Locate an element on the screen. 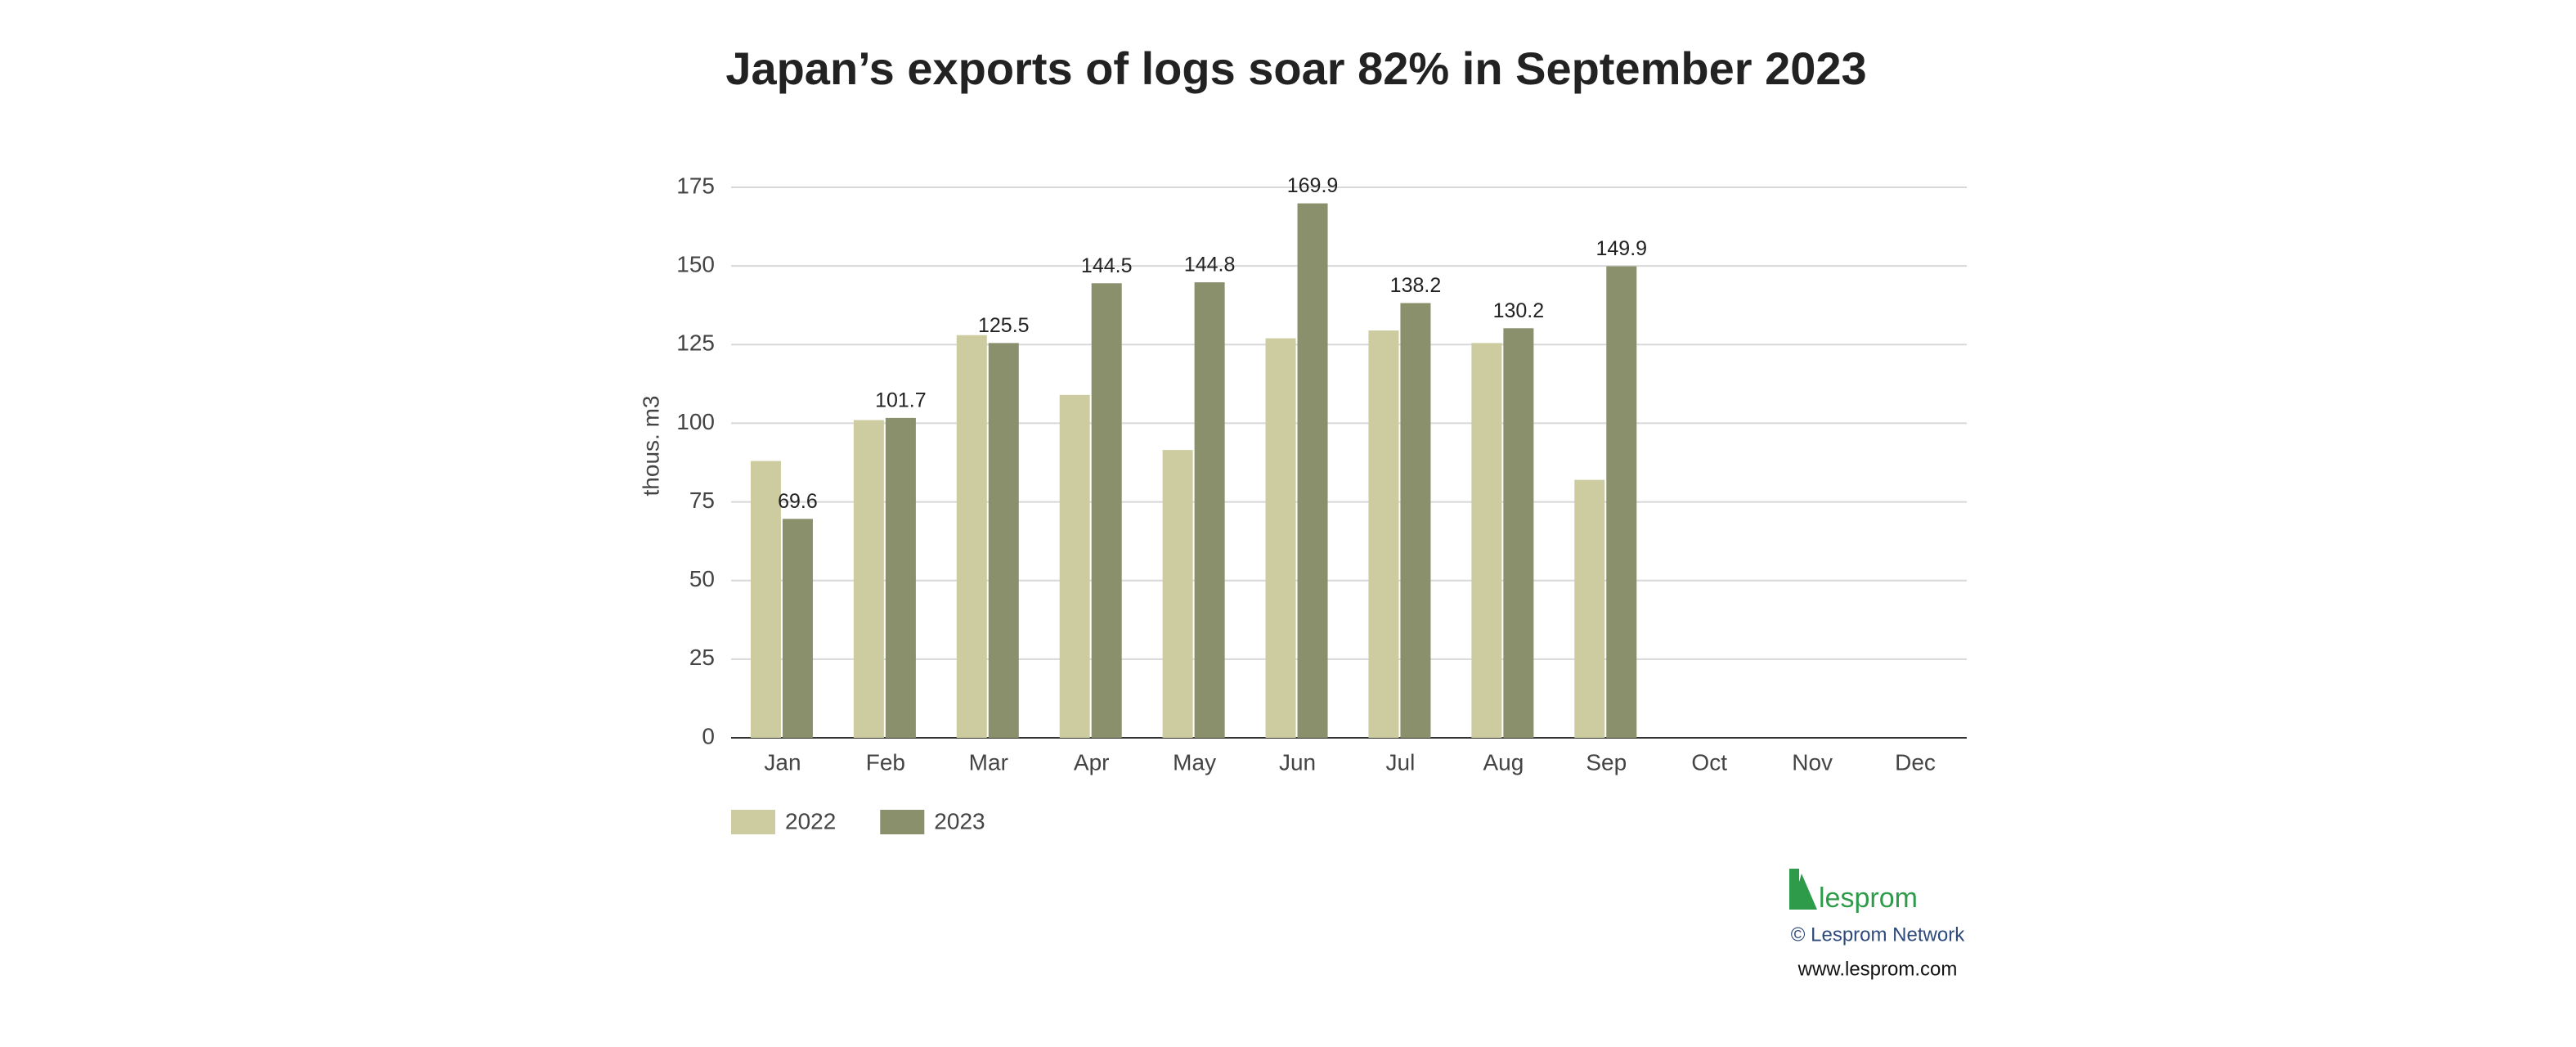 The image size is (2576, 1047). y-tick-label: 0 is located at coordinates (708, 736).